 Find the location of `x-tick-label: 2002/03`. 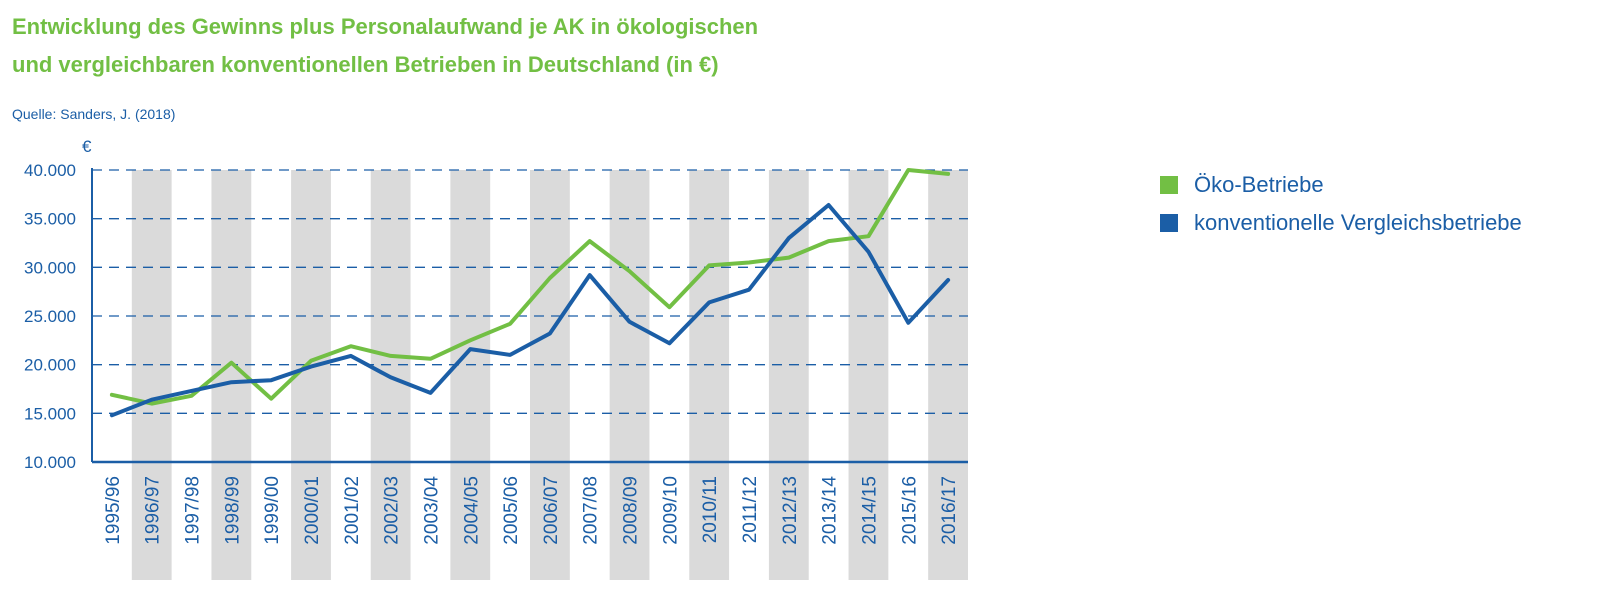

x-tick-label: 2002/03 is located at coordinates (392, 510).